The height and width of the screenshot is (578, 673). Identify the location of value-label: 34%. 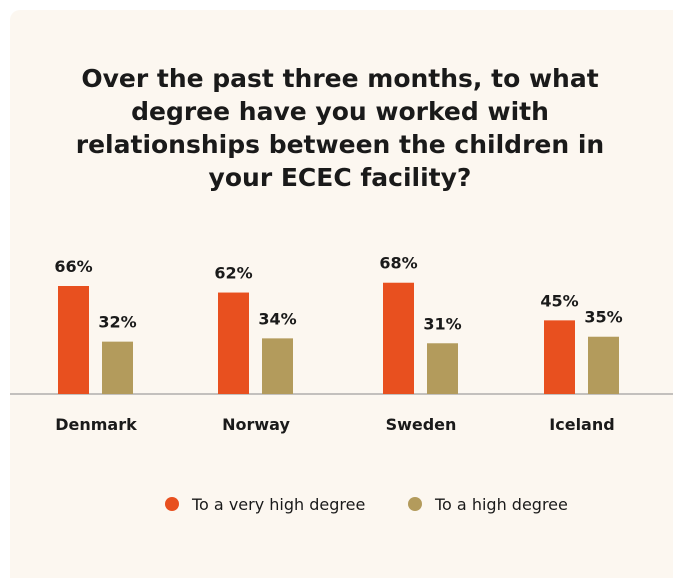
(277, 318).